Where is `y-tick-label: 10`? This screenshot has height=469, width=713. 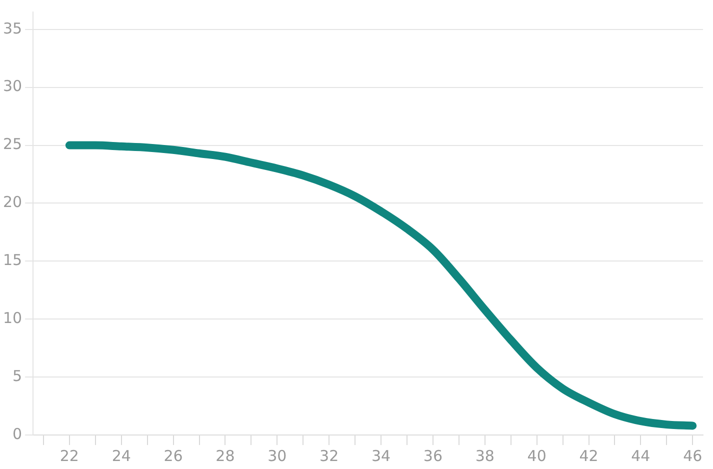 y-tick-label: 10 is located at coordinates (12, 318).